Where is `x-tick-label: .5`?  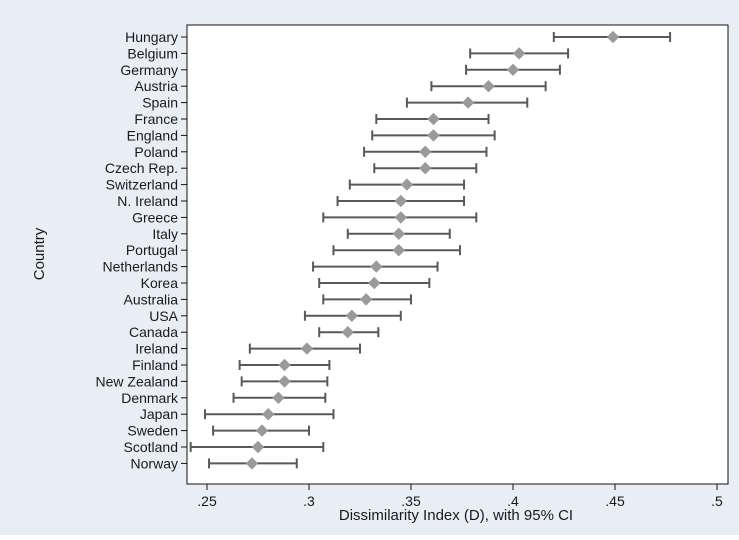
x-tick-label: .5 is located at coordinates (717, 501).